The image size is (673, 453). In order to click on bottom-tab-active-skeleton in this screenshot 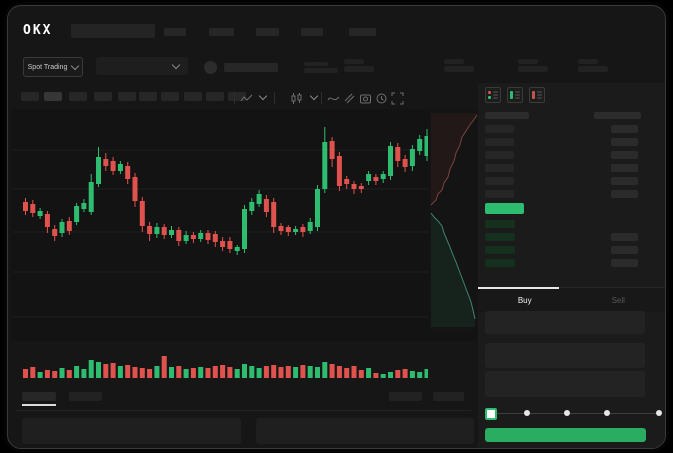, I will do `click(39, 396)`.